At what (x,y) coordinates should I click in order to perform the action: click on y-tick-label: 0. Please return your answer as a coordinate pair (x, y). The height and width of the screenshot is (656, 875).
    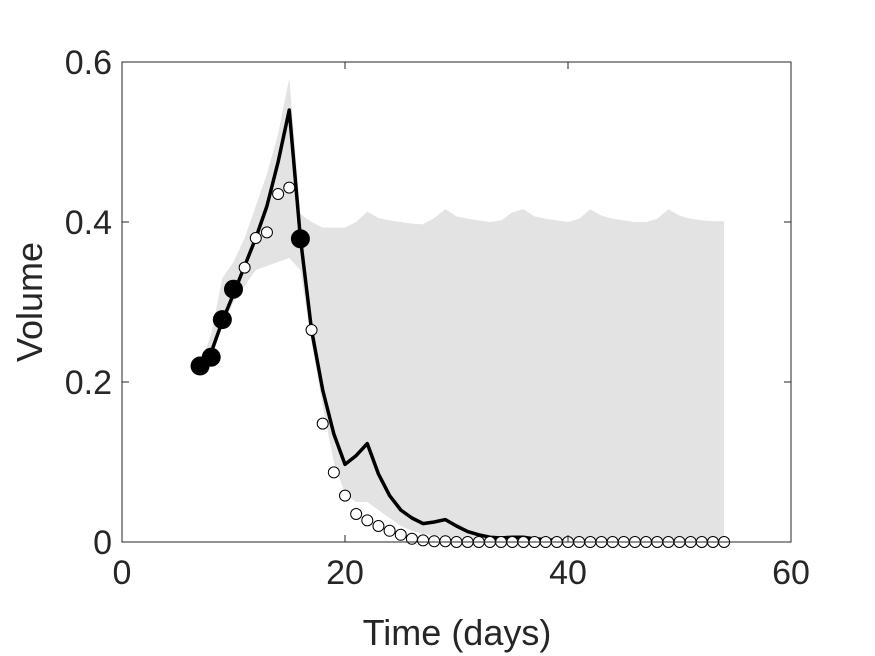
    Looking at the image, I should click on (102, 543).